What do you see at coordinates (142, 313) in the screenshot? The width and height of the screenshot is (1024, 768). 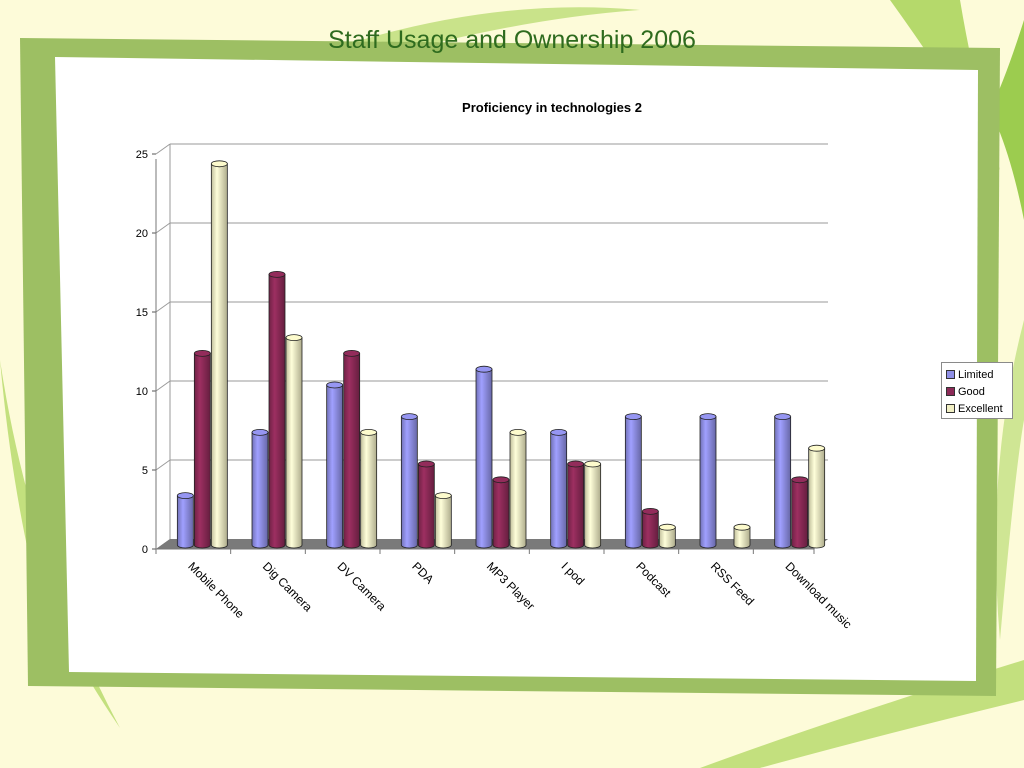 I see `y-tick-label: 15` at bounding box center [142, 313].